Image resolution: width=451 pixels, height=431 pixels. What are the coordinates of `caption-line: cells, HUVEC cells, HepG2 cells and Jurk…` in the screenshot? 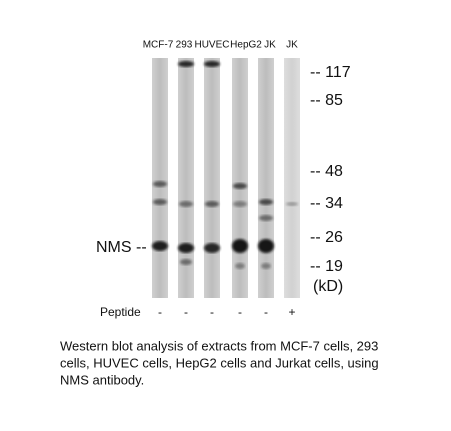 It's located at (219, 362).